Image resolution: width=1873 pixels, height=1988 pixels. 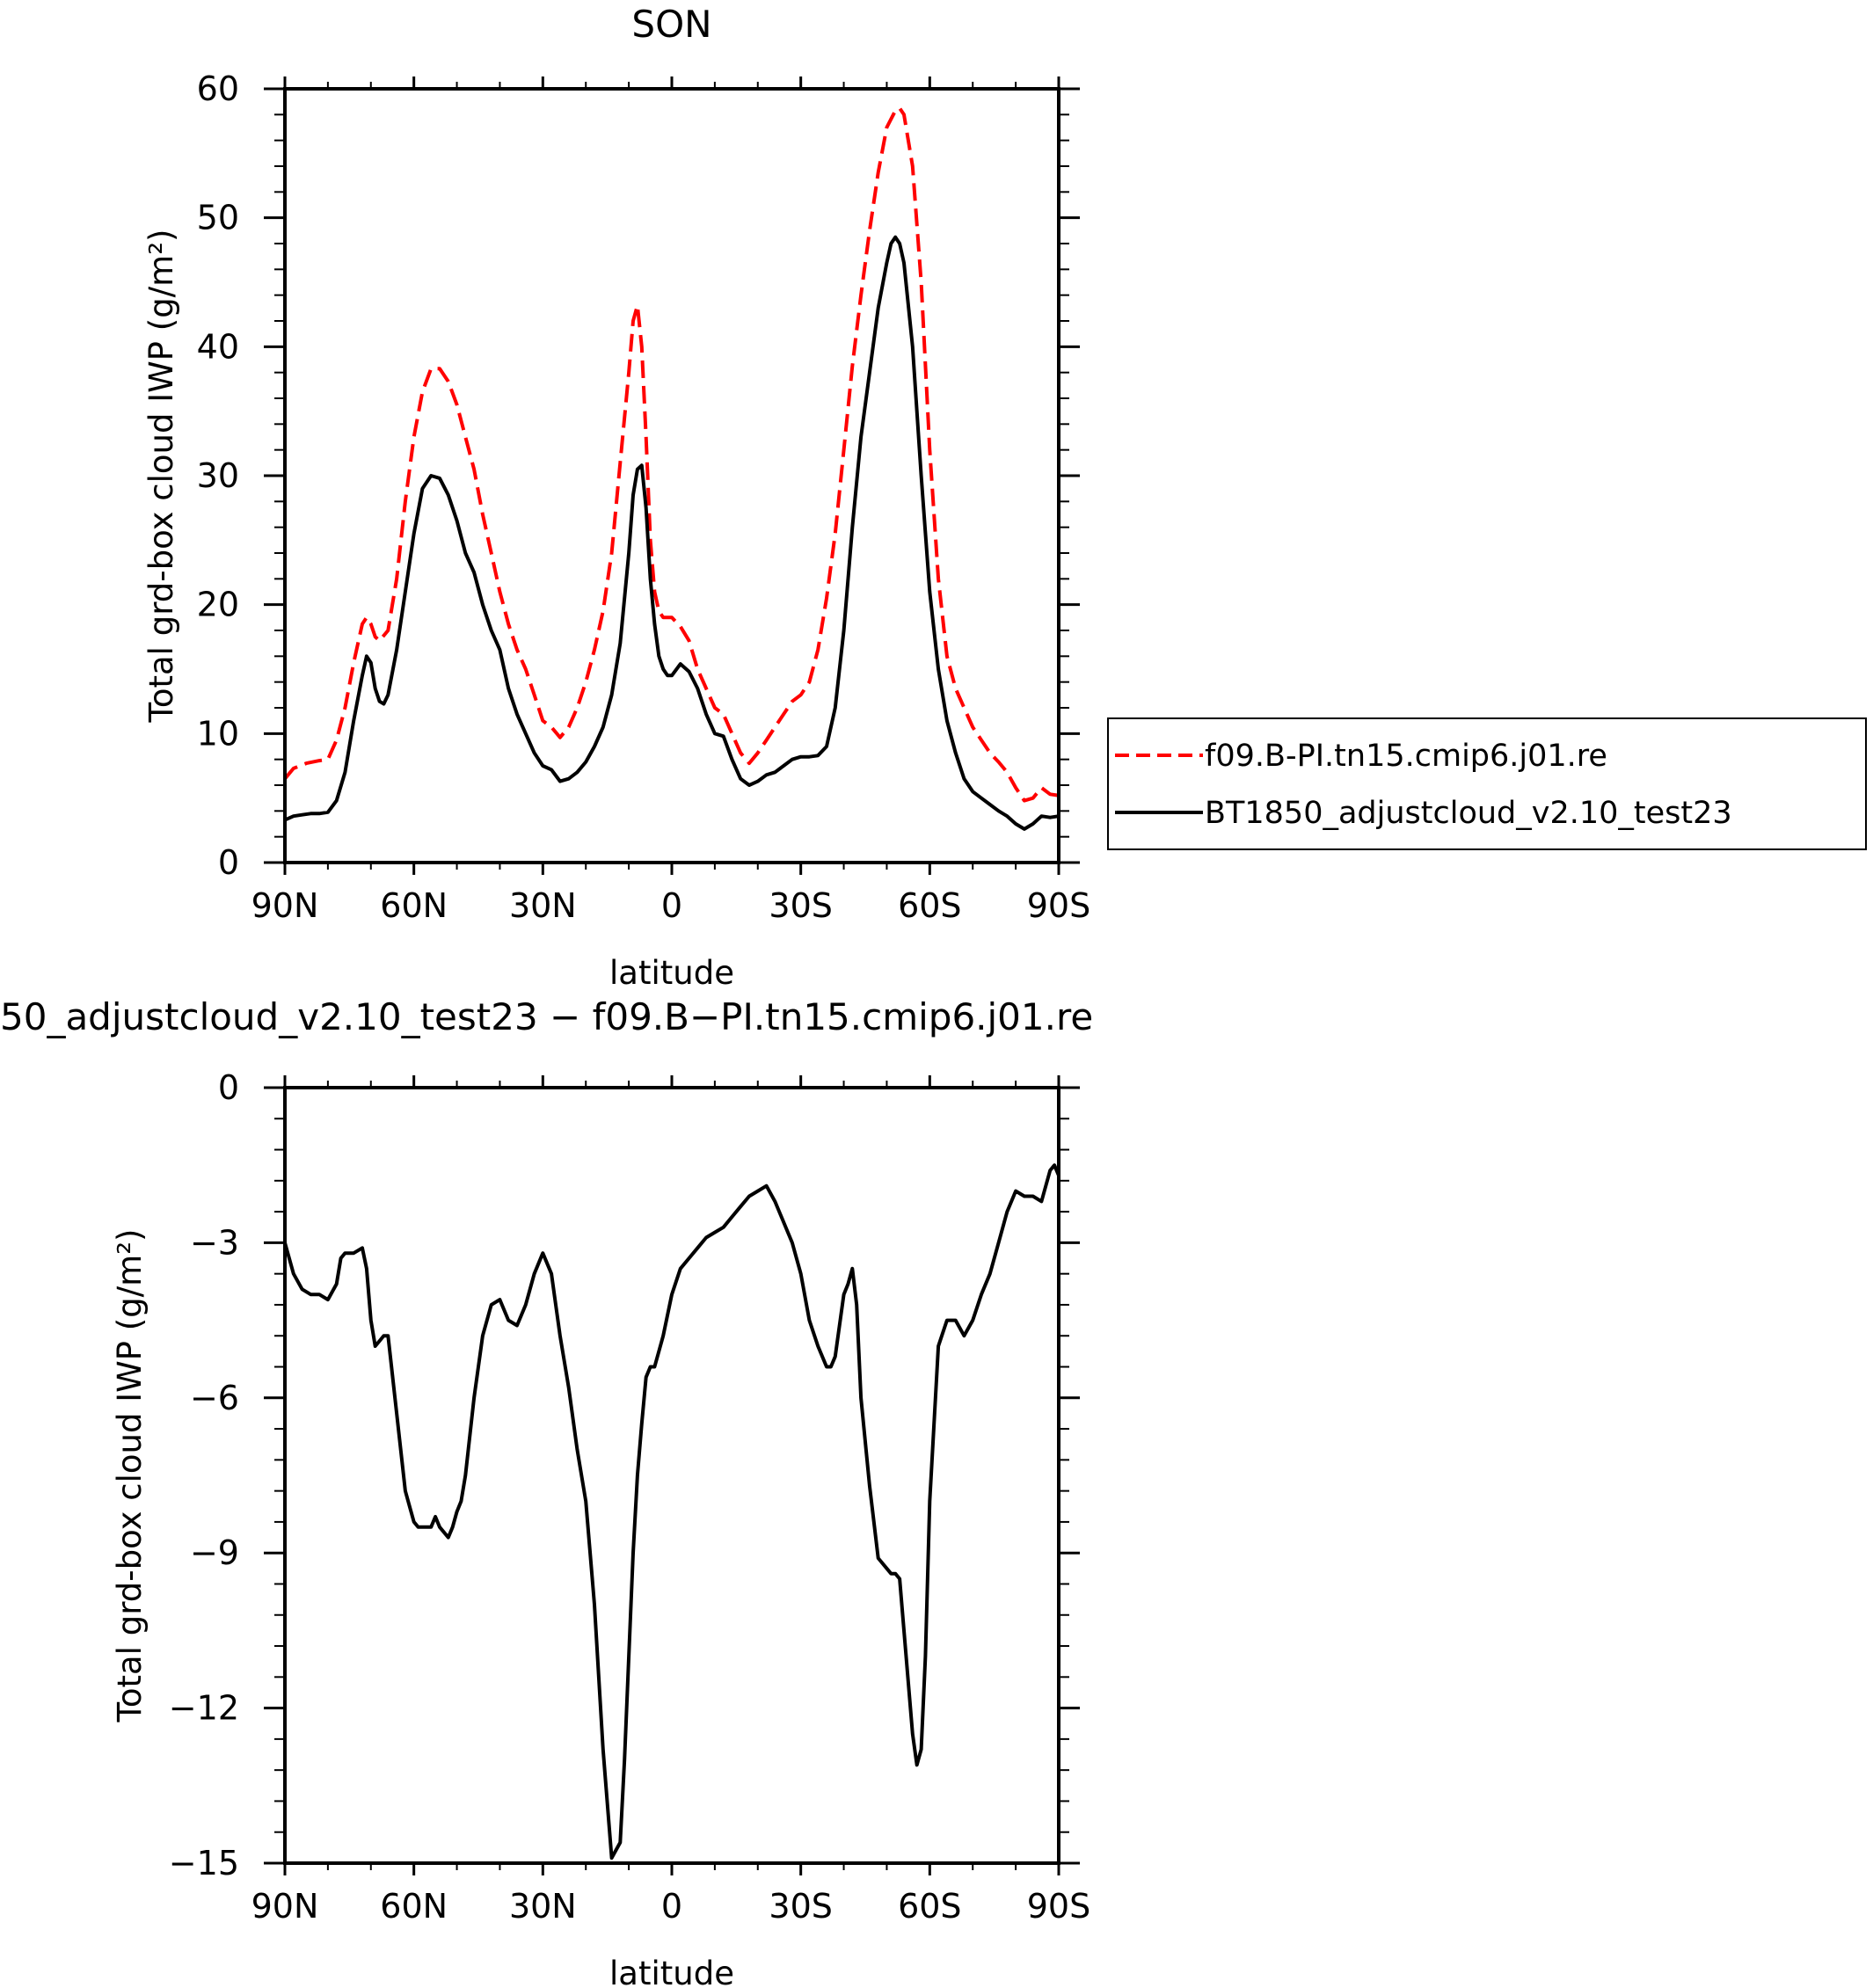 I want to click on bottom-series-lines, so click(x=672, y=1512).